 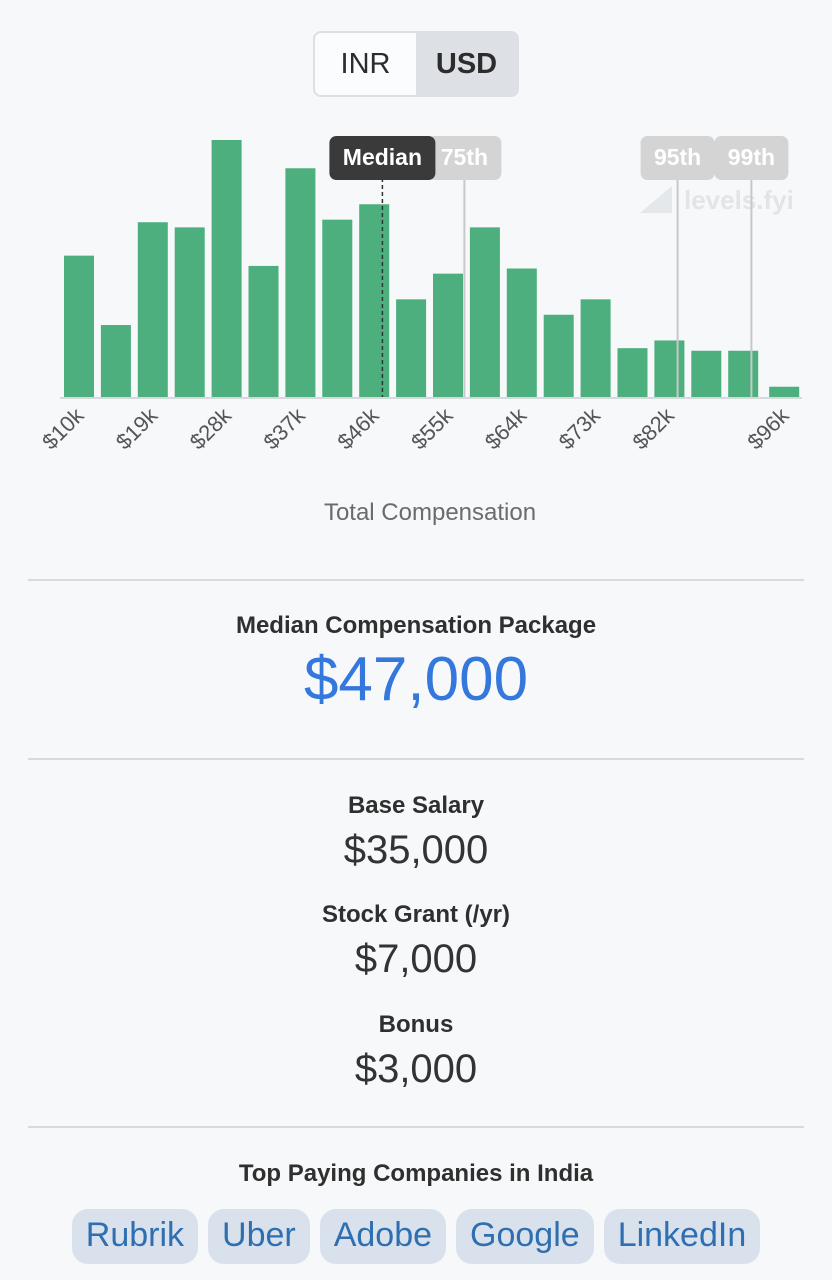 I want to click on currency-option-usd: USD, so click(x=466, y=64).